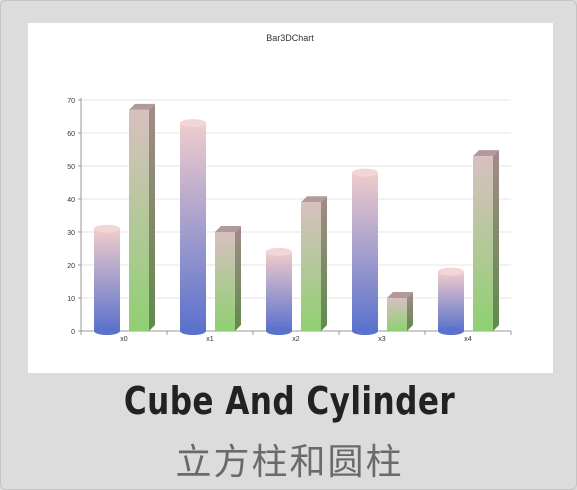 Image resolution: width=577 pixels, height=490 pixels. What do you see at coordinates (289, 462) in the screenshot?
I see `caption-subtitle: 立方柱和圆柱` at bounding box center [289, 462].